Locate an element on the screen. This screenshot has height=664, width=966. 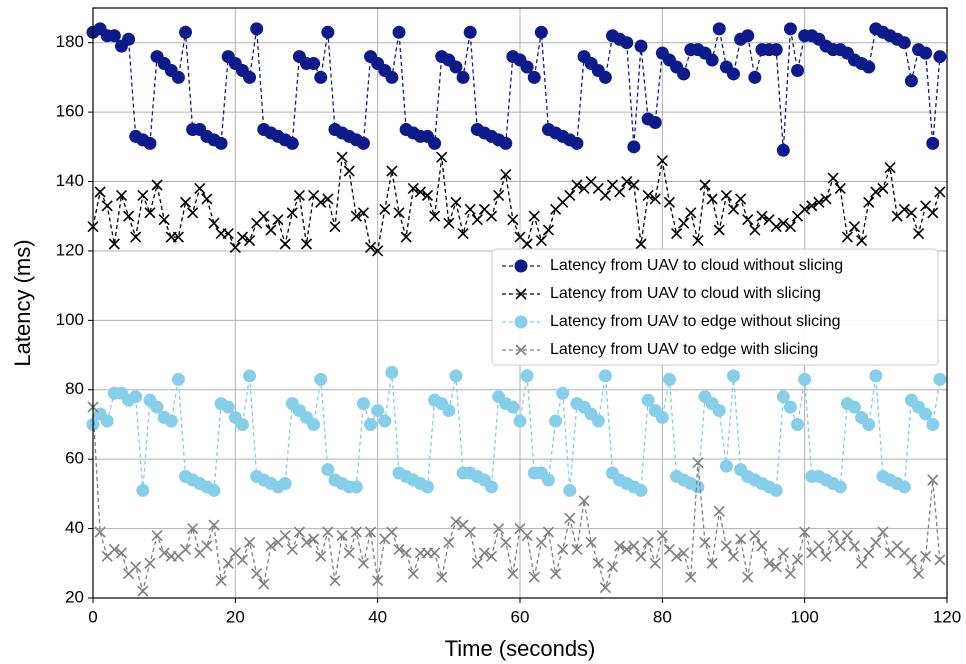
y-tick-label: 80 is located at coordinates (74, 388).